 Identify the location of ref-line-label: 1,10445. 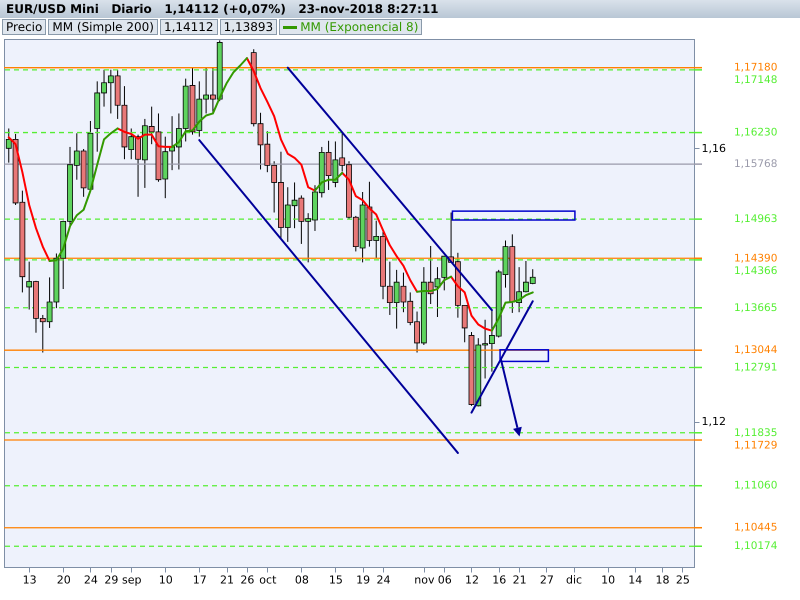
(756, 528).